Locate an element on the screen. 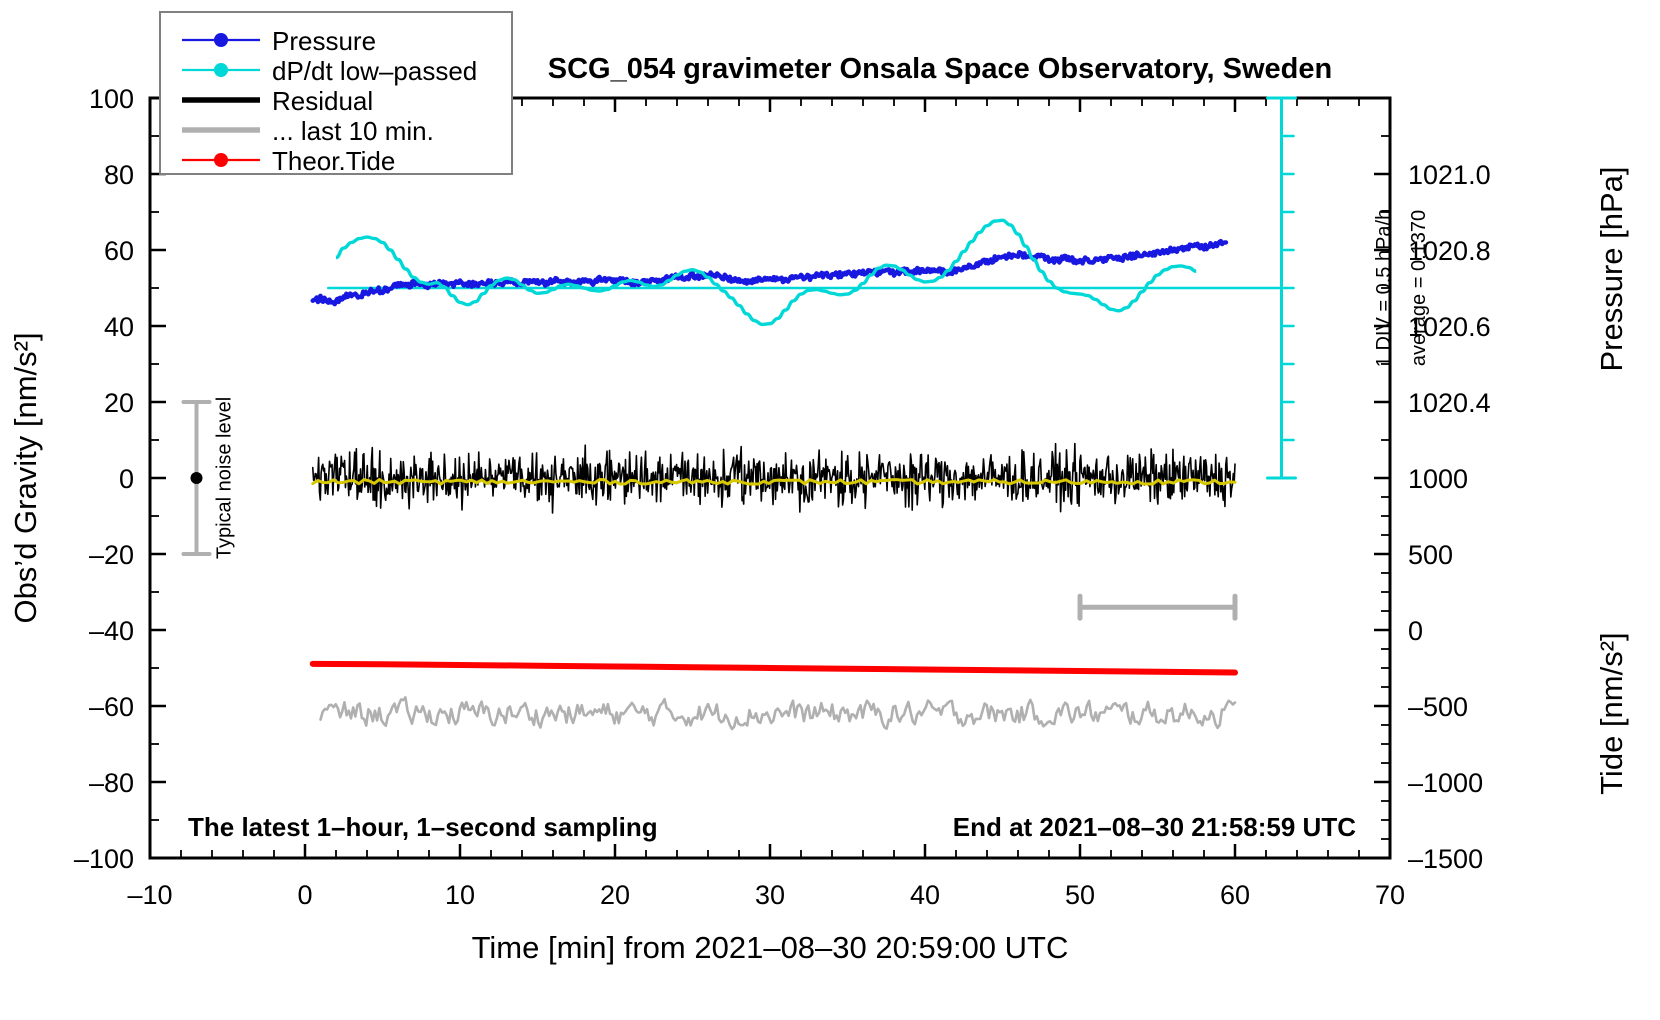 The width and height of the screenshot is (1660, 1020). scalebar-div-label: 1 DIV = 0.5 hPa/h is located at coordinates (1384, 288).